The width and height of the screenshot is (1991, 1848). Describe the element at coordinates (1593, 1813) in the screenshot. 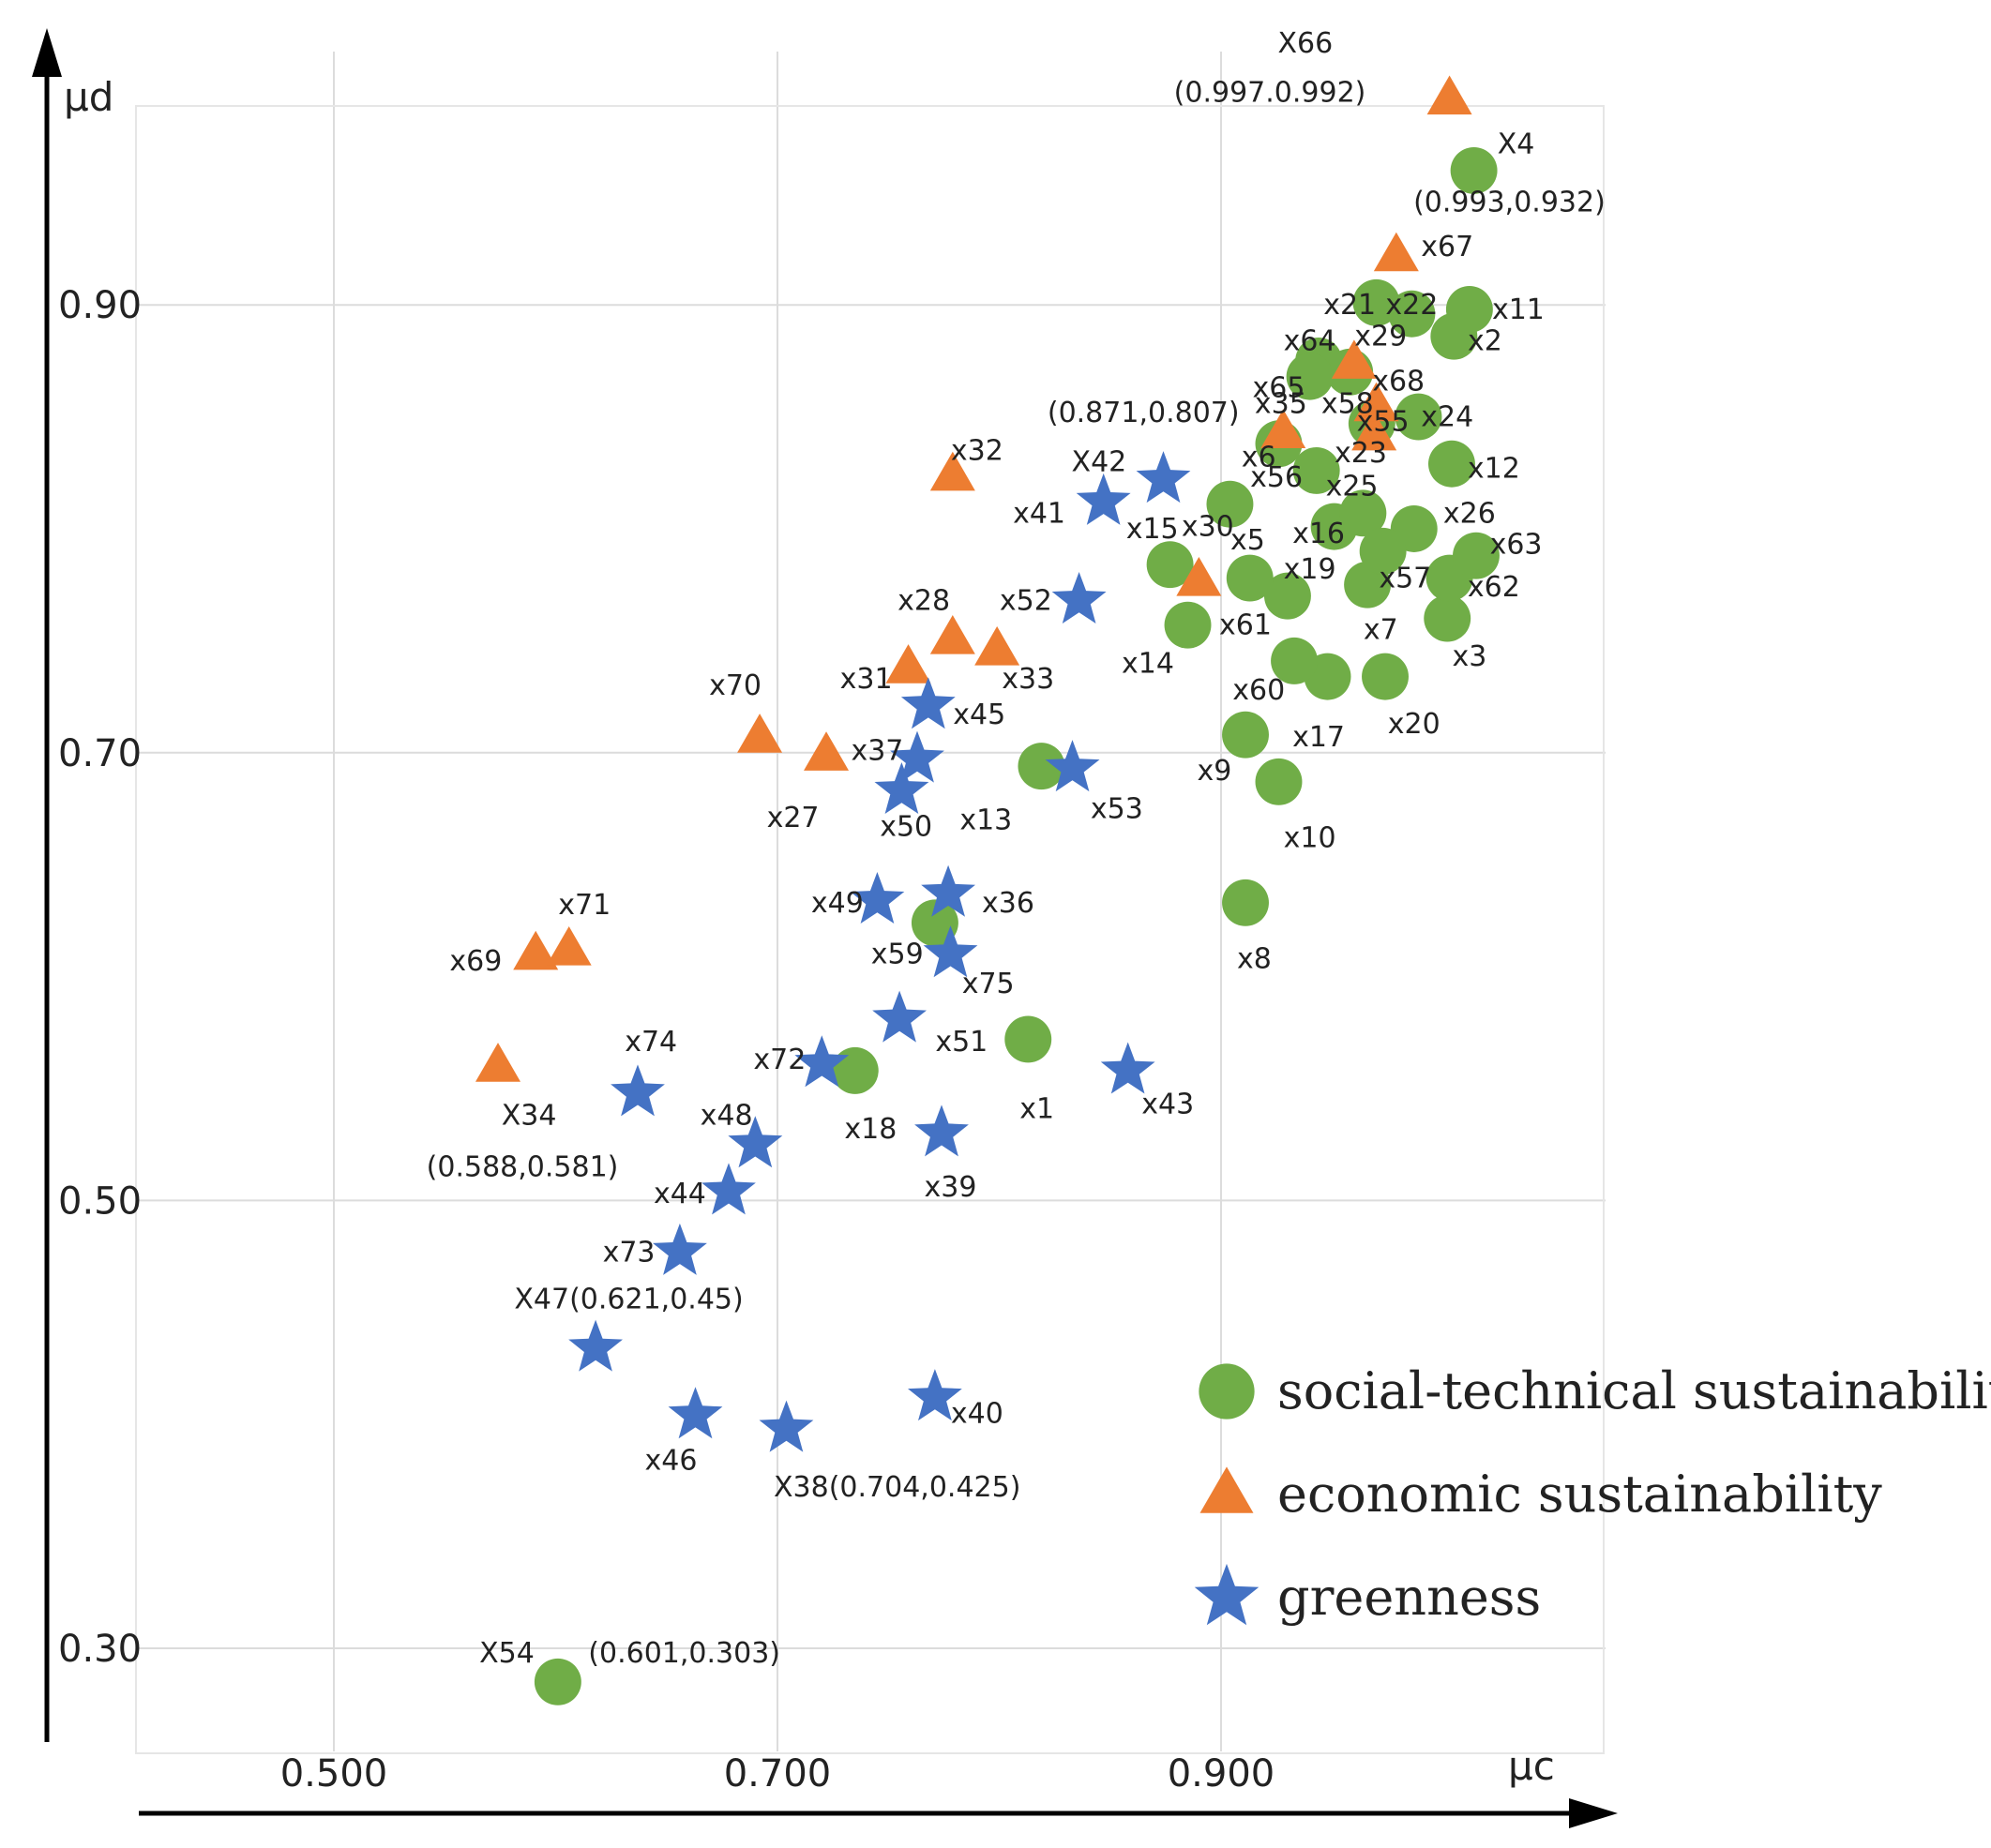

I see `x-axis-arrow` at that location.